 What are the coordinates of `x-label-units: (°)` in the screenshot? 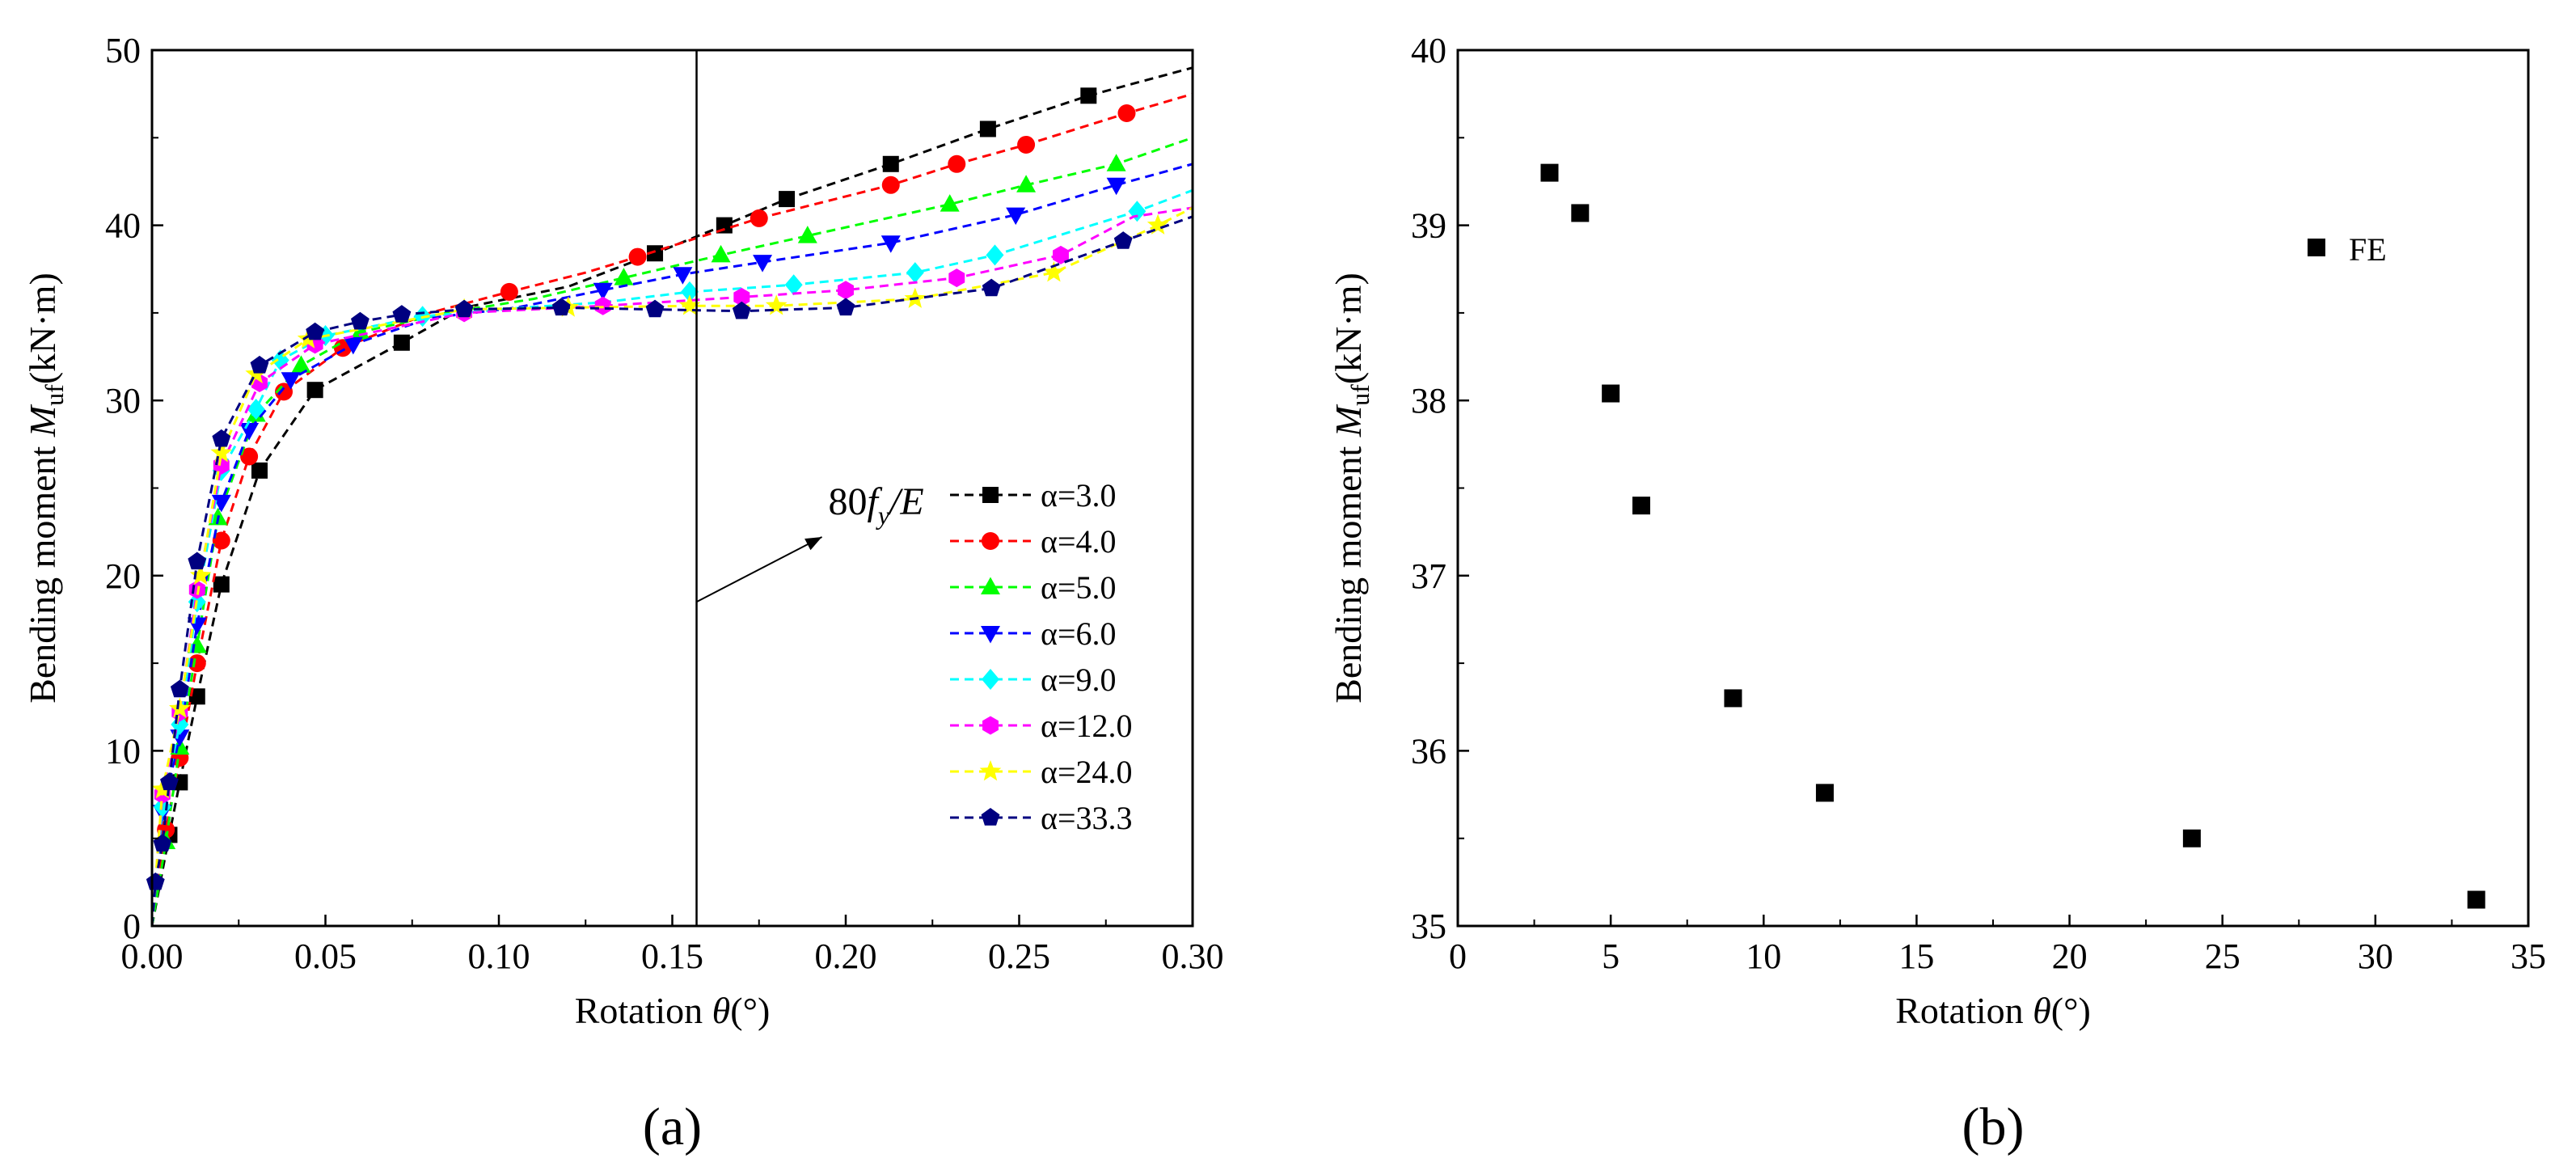 It's located at (750, 1010).